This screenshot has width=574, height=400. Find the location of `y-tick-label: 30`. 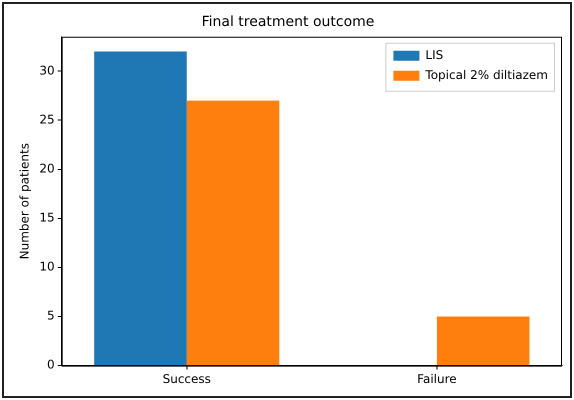

y-tick-label: 30 is located at coordinates (47, 70).